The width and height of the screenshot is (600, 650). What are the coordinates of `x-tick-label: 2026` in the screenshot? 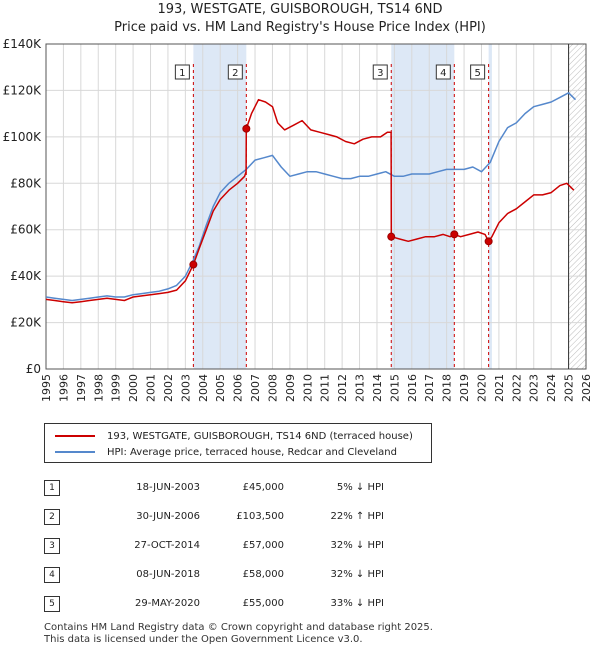 It's located at (586, 388).